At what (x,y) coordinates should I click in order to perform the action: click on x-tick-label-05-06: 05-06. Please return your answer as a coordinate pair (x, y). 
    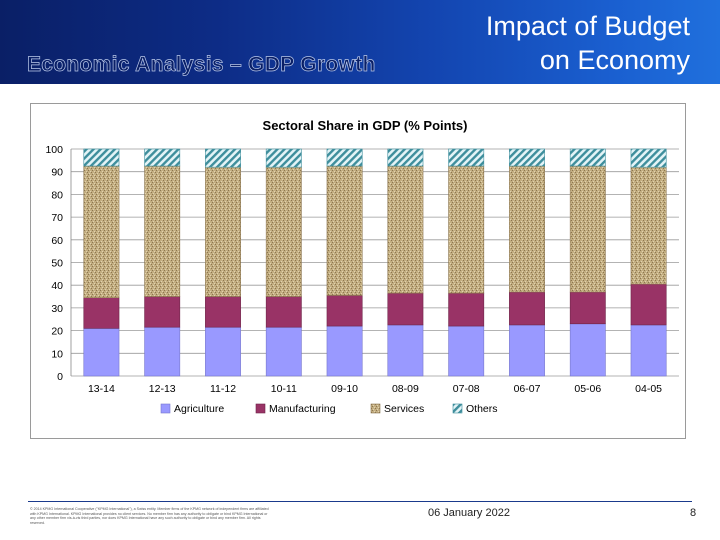
    Looking at the image, I should click on (587, 389).